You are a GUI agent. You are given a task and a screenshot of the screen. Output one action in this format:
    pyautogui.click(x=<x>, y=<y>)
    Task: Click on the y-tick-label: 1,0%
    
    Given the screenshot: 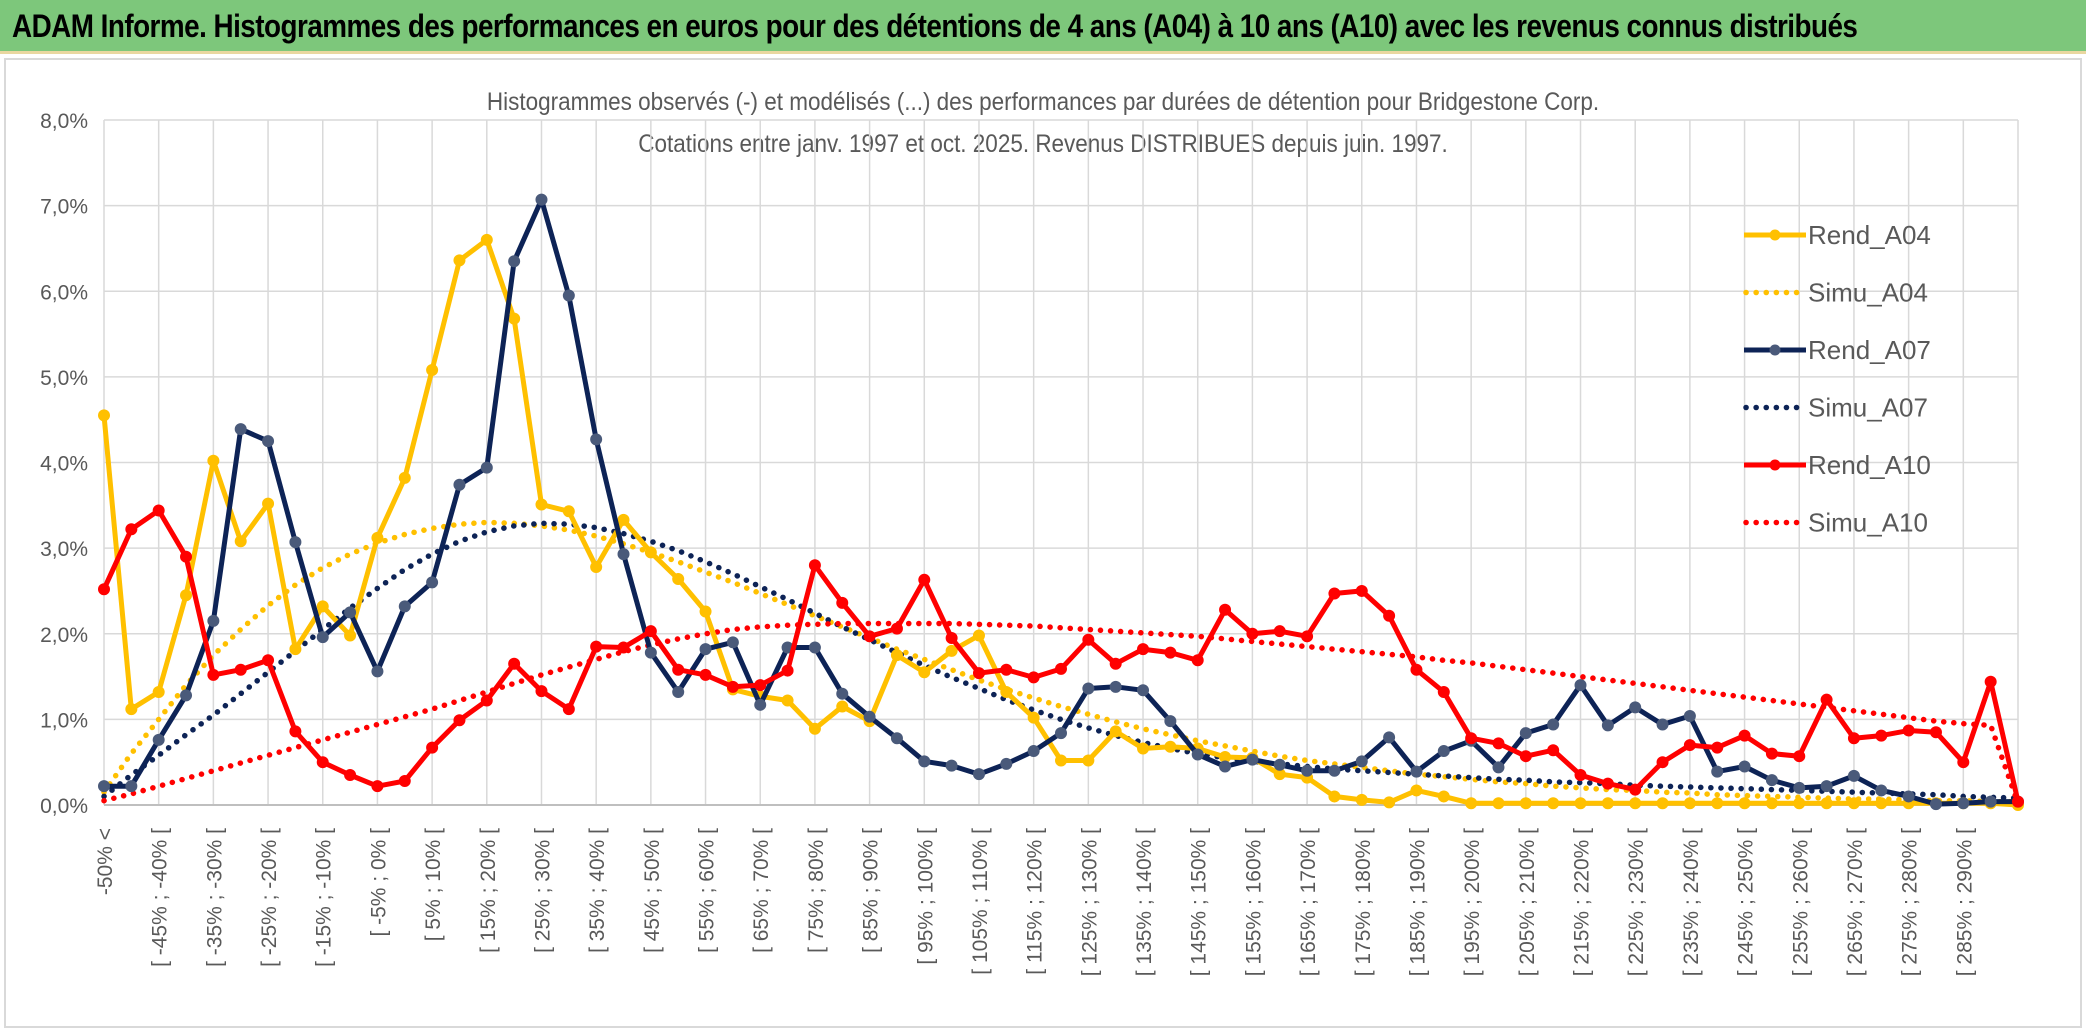 What is the action you would take?
    pyautogui.click(x=64, y=720)
    